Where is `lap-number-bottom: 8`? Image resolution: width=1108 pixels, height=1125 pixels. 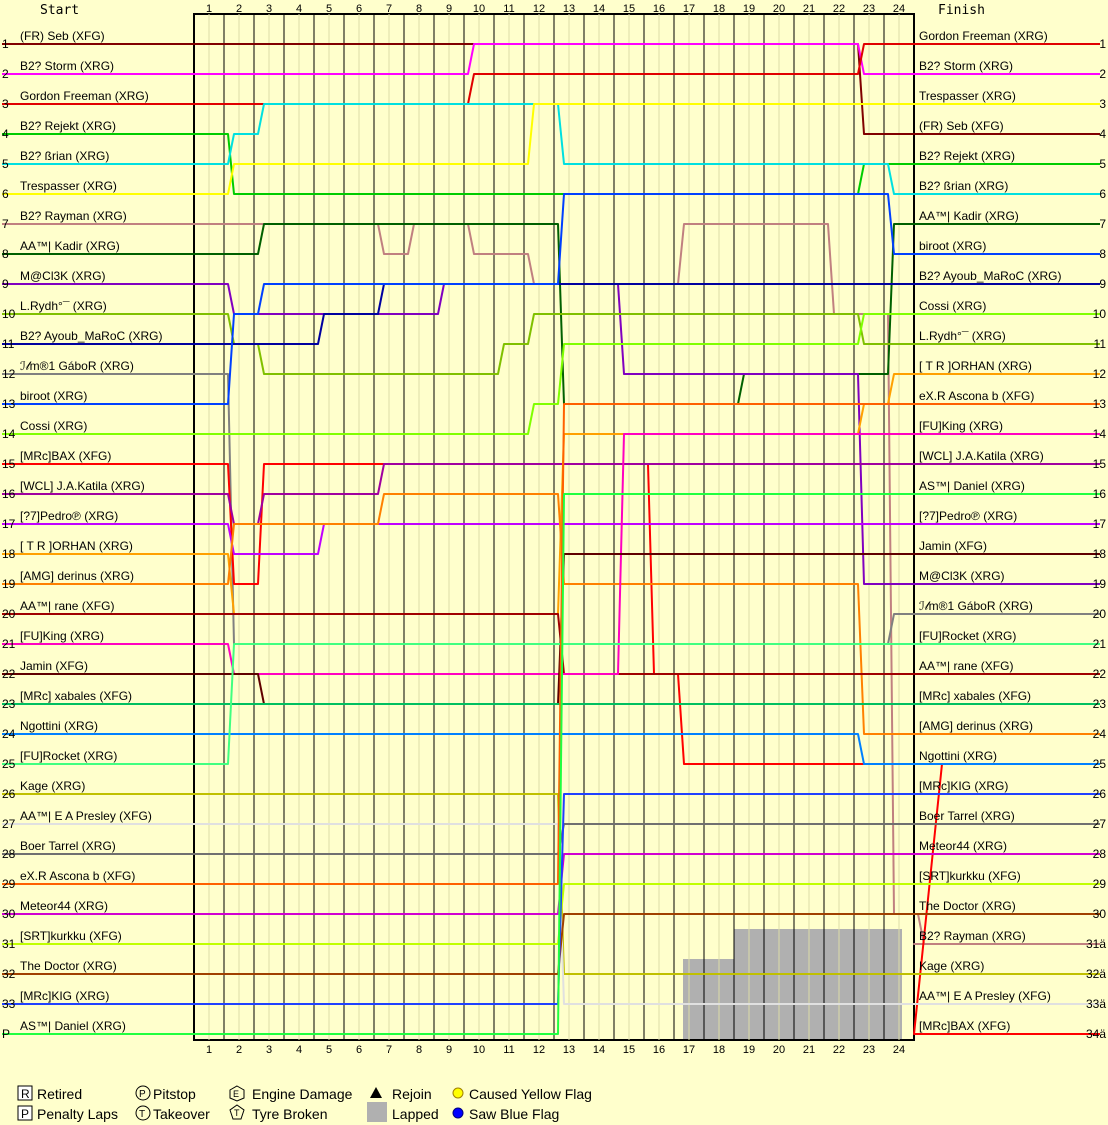
lap-number-bottom: 8 is located at coordinates (419, 1050).